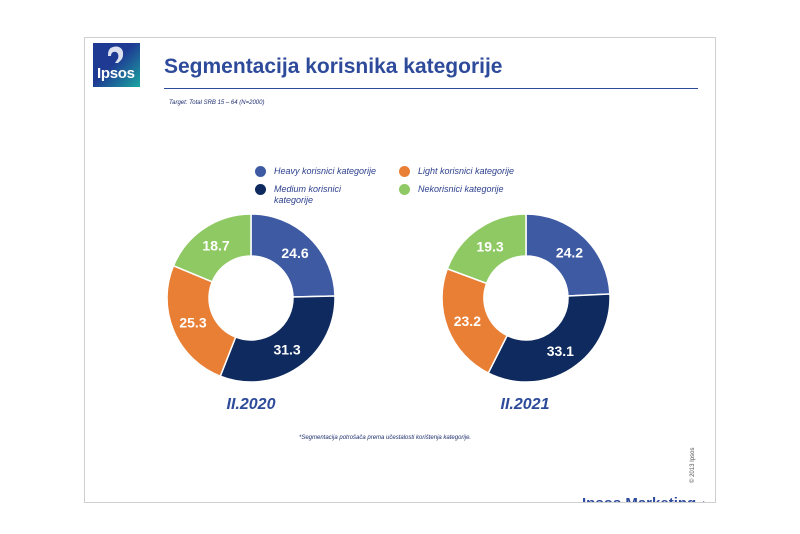  I want to click on legend-swatch-non, so click(404, 189).